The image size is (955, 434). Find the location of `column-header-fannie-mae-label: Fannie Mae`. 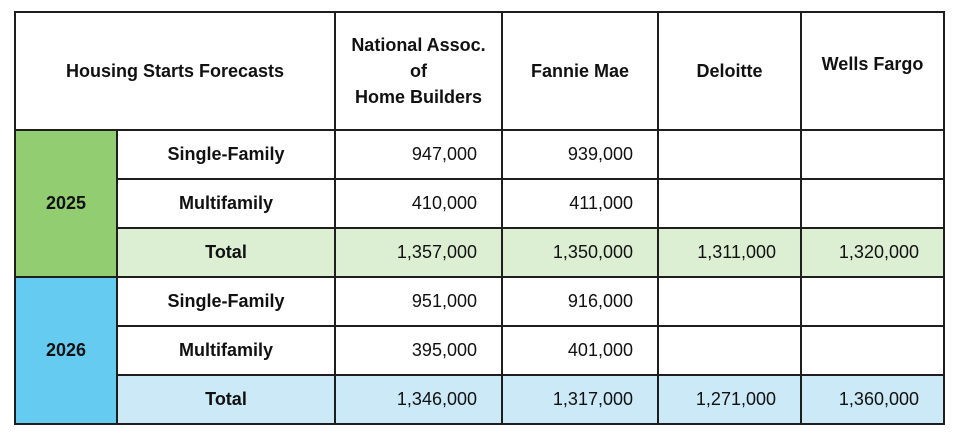

column-header-fannie-mae-label: Fannie Mae is located at coordinates (580, 71).